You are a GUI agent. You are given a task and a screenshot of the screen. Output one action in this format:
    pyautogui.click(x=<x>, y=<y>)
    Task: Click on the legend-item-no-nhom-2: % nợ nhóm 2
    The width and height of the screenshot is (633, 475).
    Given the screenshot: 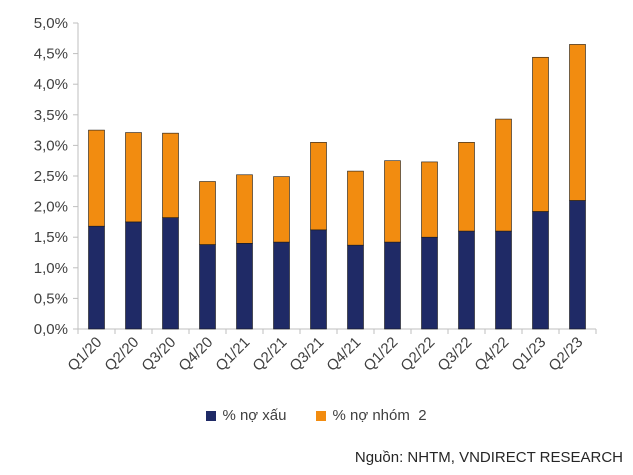 What is the action you would take?
    pyautogui.click(x=371, y=415)
    